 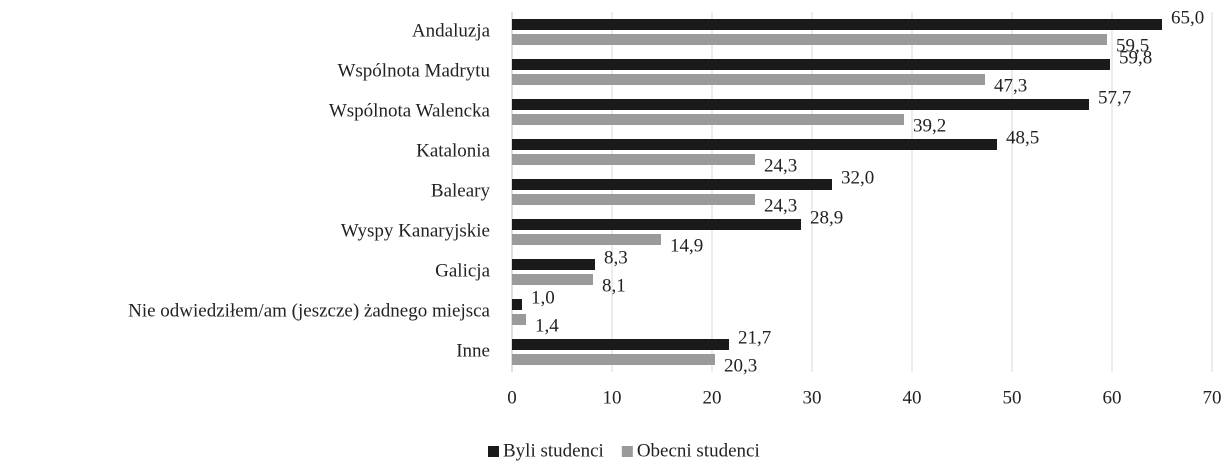 I want to click on y-tick-label: Wspólnota Madrytu, so click(x=413, y=70).